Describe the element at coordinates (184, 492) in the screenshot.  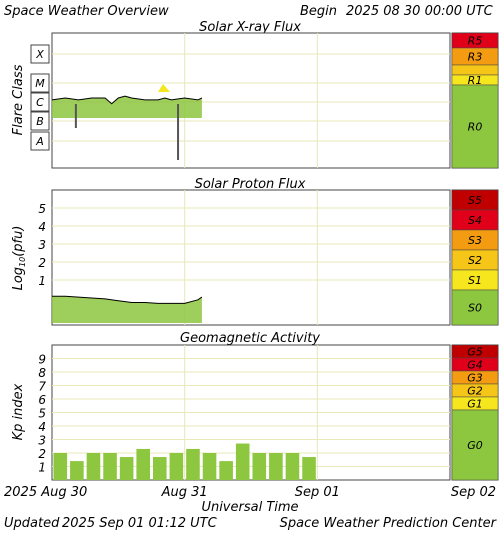
I see `x-tick-label: Aug 31` at that location.